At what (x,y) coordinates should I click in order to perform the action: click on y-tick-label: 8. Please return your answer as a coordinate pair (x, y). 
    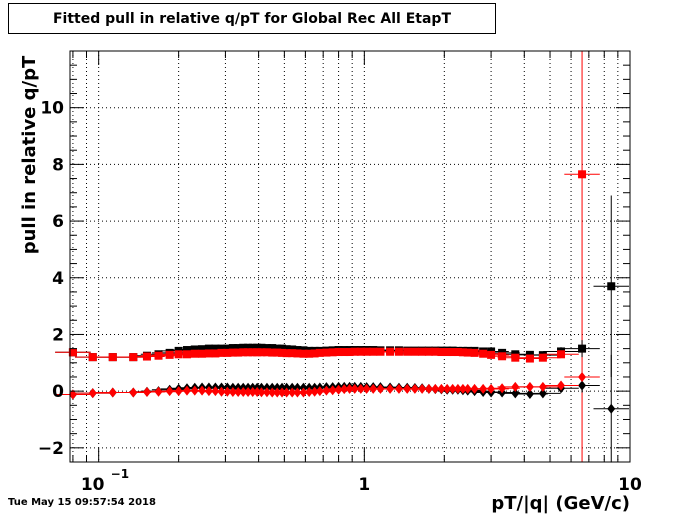
    Looking at the image, I should click on (58, 165).